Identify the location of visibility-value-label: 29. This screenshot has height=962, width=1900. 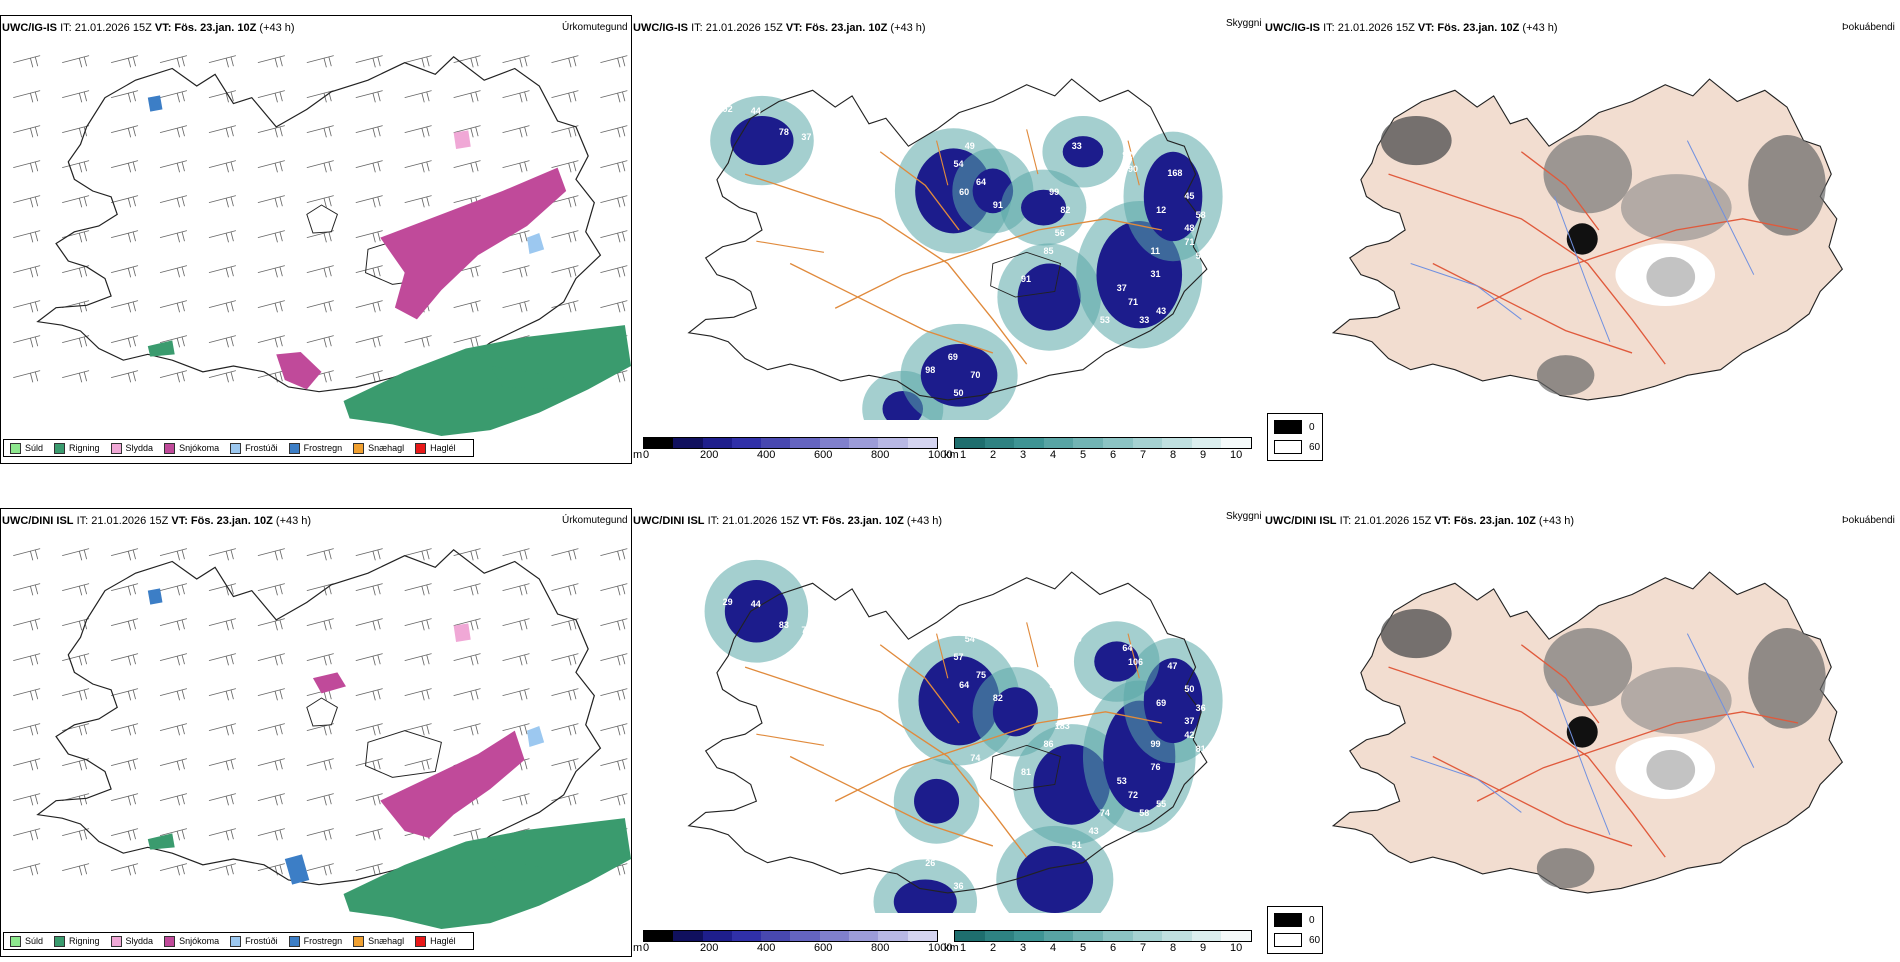
(727, 602).